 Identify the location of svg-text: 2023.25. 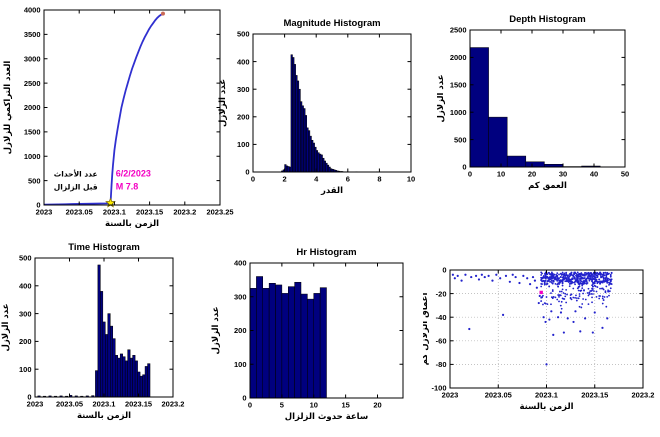
(219, 212).